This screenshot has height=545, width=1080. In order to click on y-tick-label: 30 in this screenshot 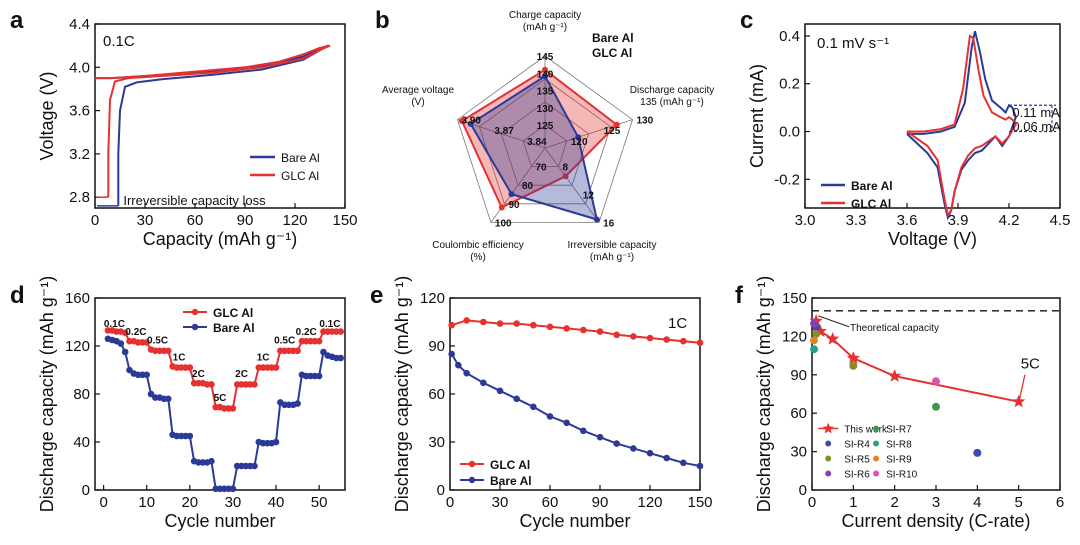, I will do `click(798, 452)`.